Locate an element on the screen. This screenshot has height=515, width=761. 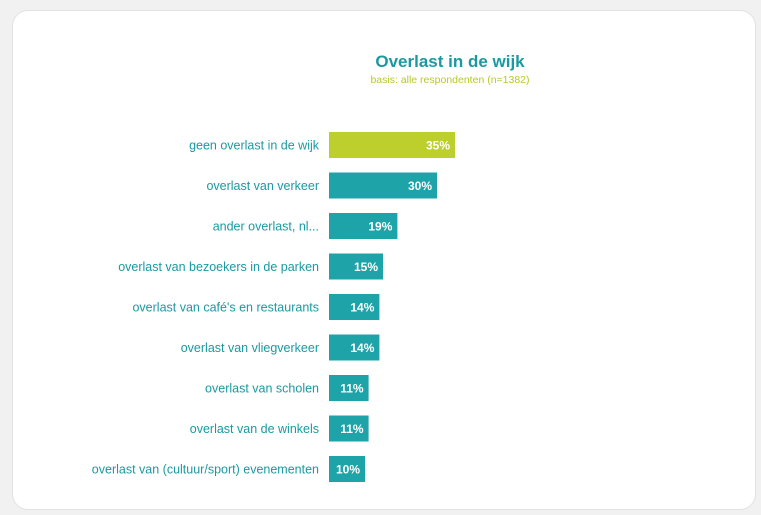
category-label: overlast van de winkels is located at coordinates (254, 429).